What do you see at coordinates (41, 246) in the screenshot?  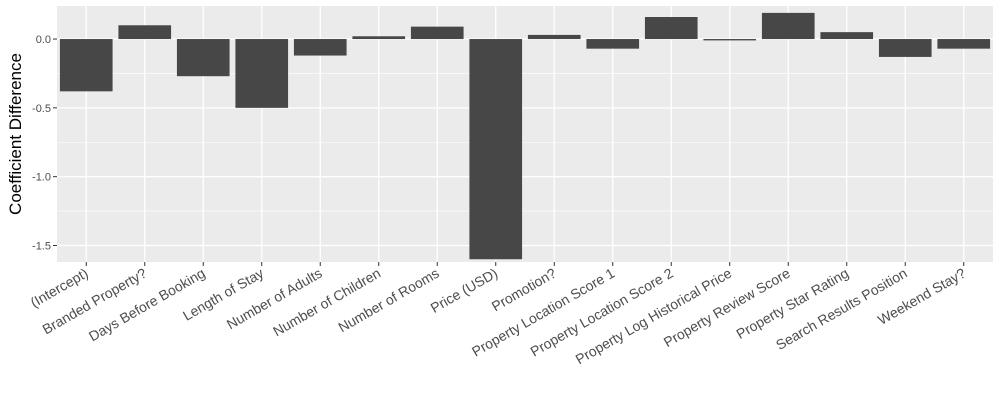 I see `y-tick-label: -1.5` at bounding box center [41, 246].